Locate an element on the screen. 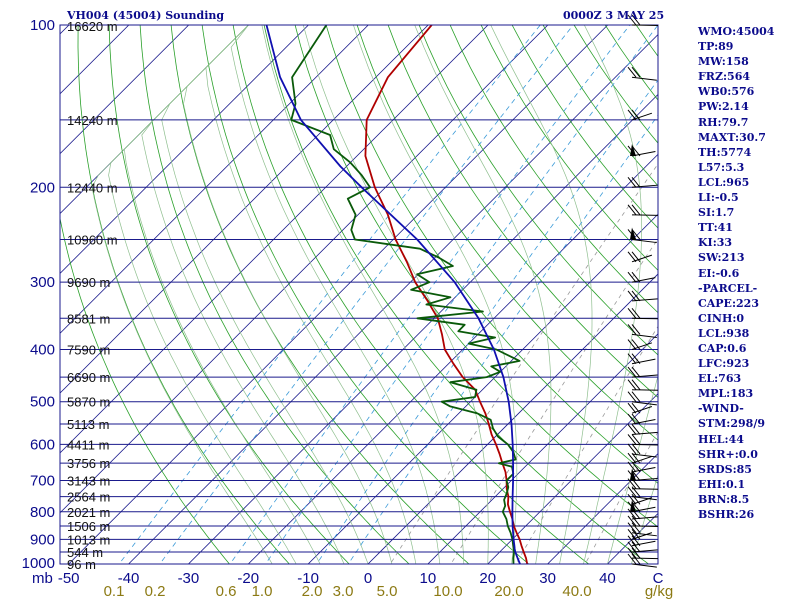 The width and height of the screenshot is (800, 600). temperature-tick-label: 0 is located at coordinates (368, 578).